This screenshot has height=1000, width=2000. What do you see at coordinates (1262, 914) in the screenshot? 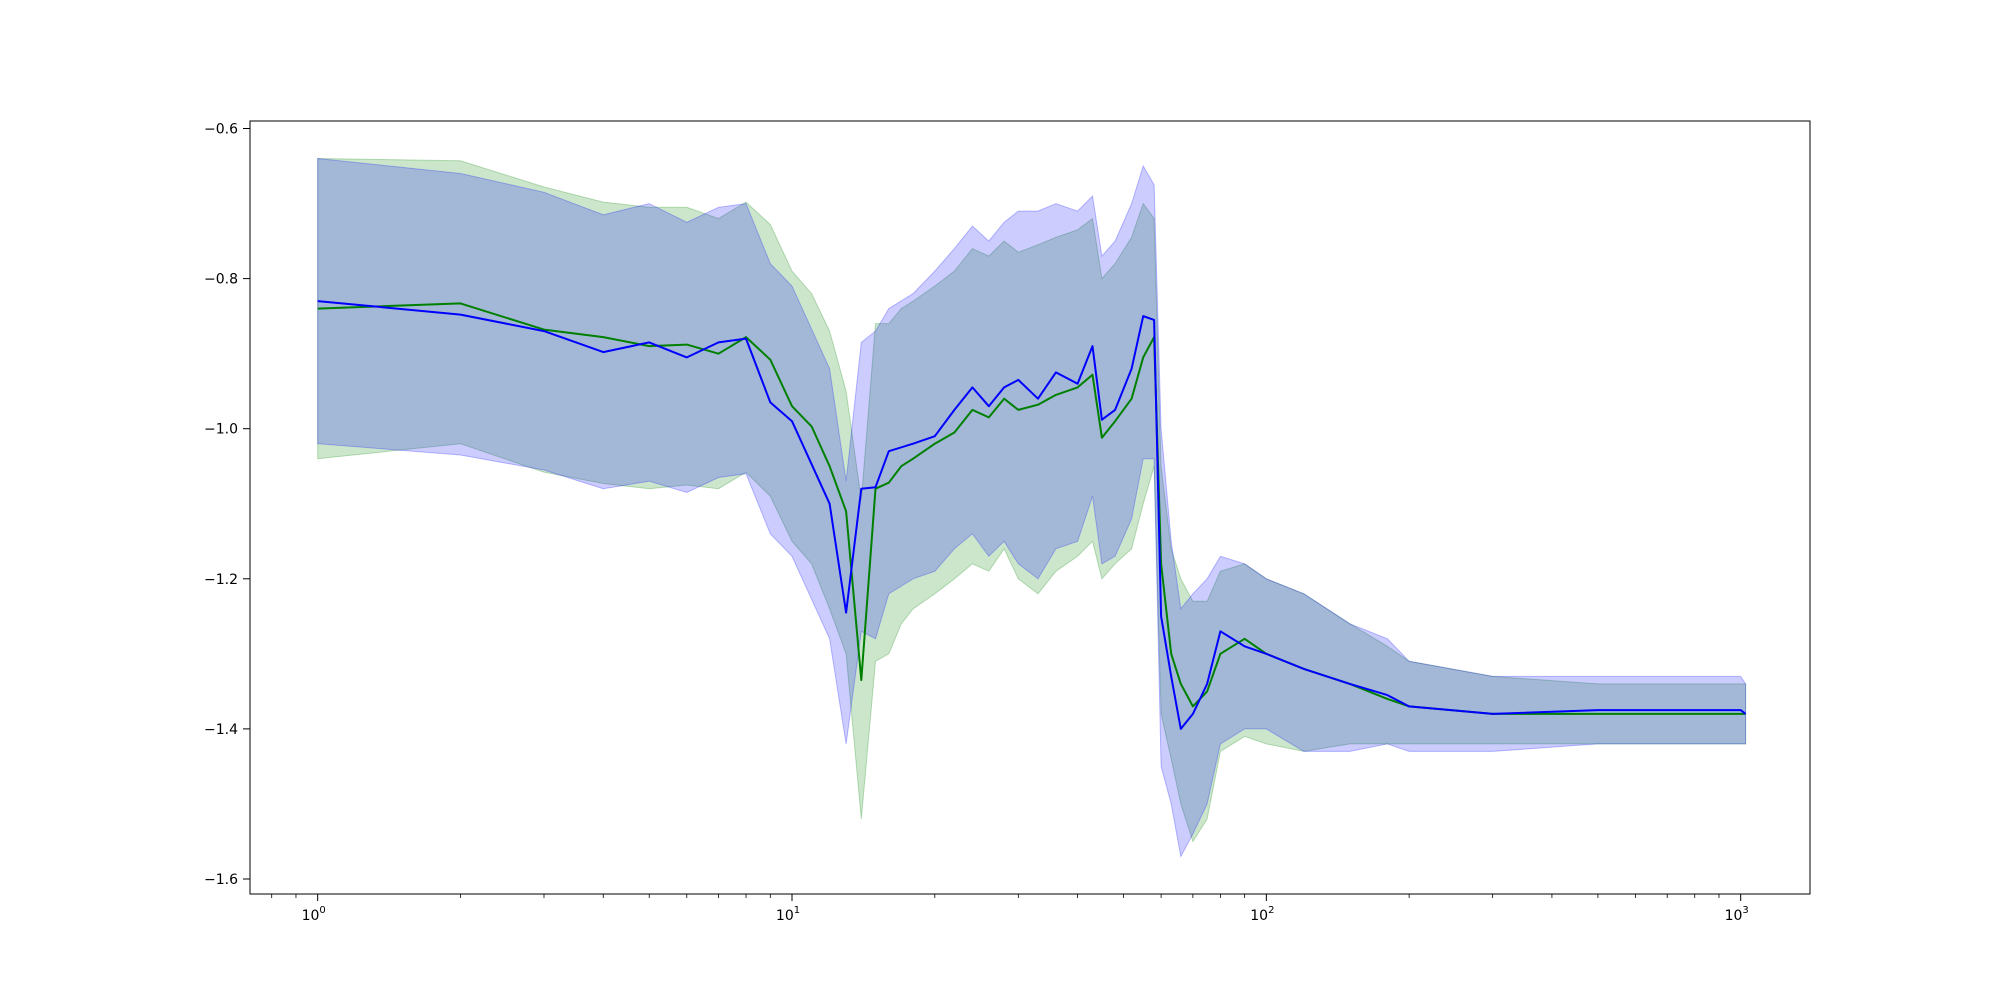
I see `x-tick-label-3: 10²` at bounding box center [1262, 914].